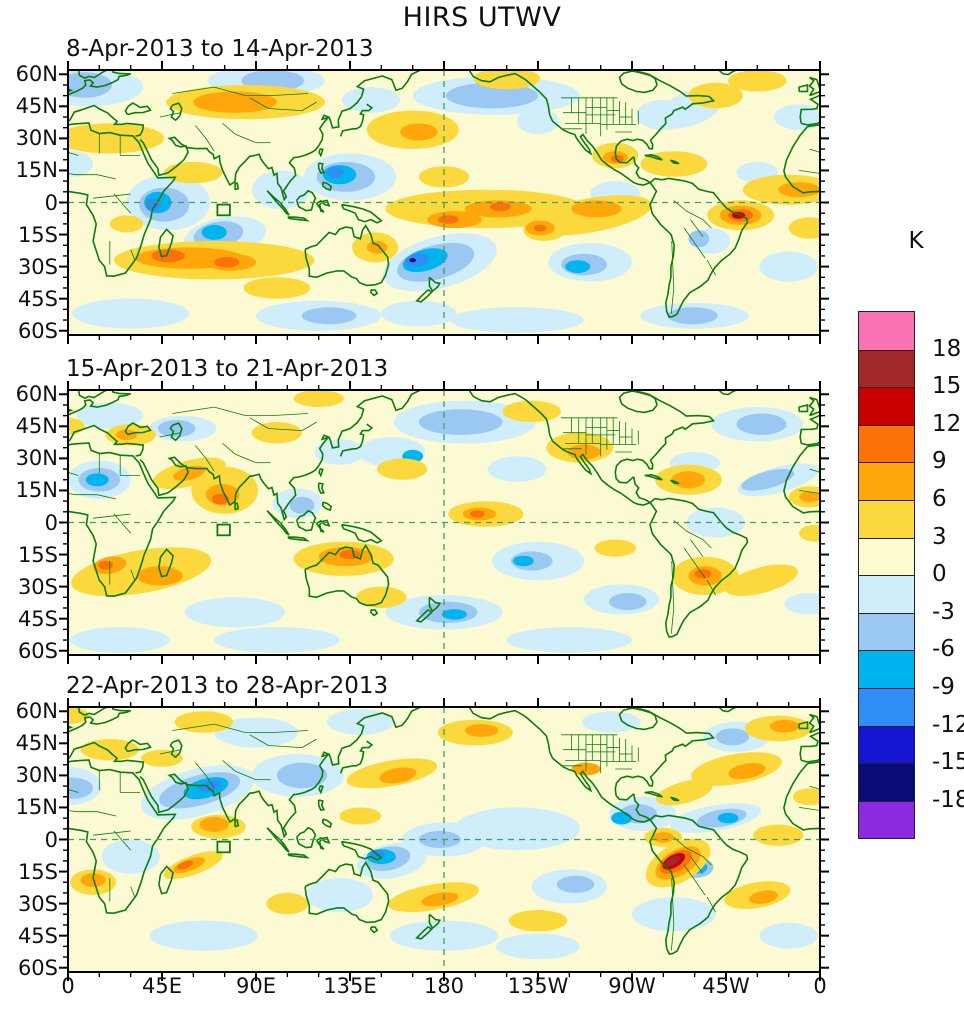 This screenshot has width=964, height=1013. Describe the element at coordinates (36, 170) in the screenshot. I see `lat-tick-label: 15N` at that location.